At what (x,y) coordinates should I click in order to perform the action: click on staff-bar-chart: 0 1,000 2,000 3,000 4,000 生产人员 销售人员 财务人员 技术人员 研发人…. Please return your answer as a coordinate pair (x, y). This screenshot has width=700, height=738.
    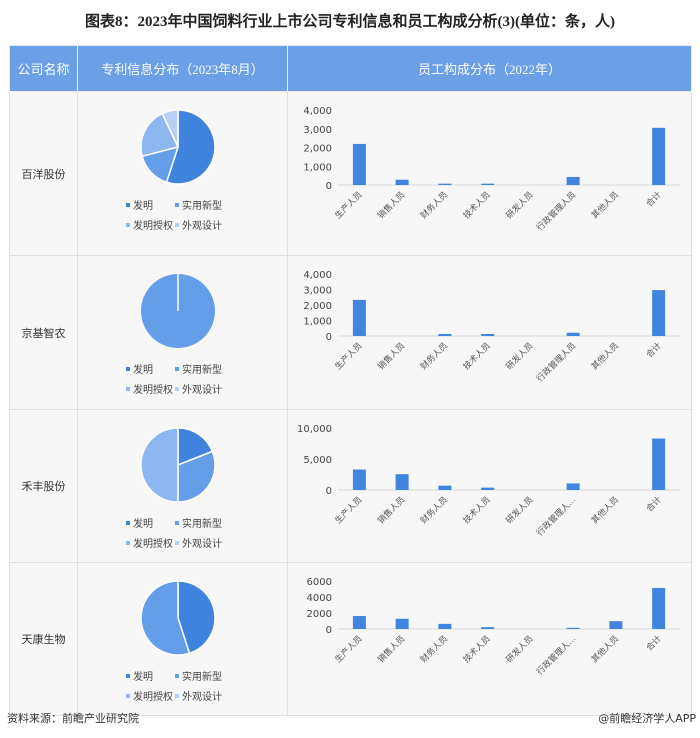
    Looking at the image, I should click on (491, 169).